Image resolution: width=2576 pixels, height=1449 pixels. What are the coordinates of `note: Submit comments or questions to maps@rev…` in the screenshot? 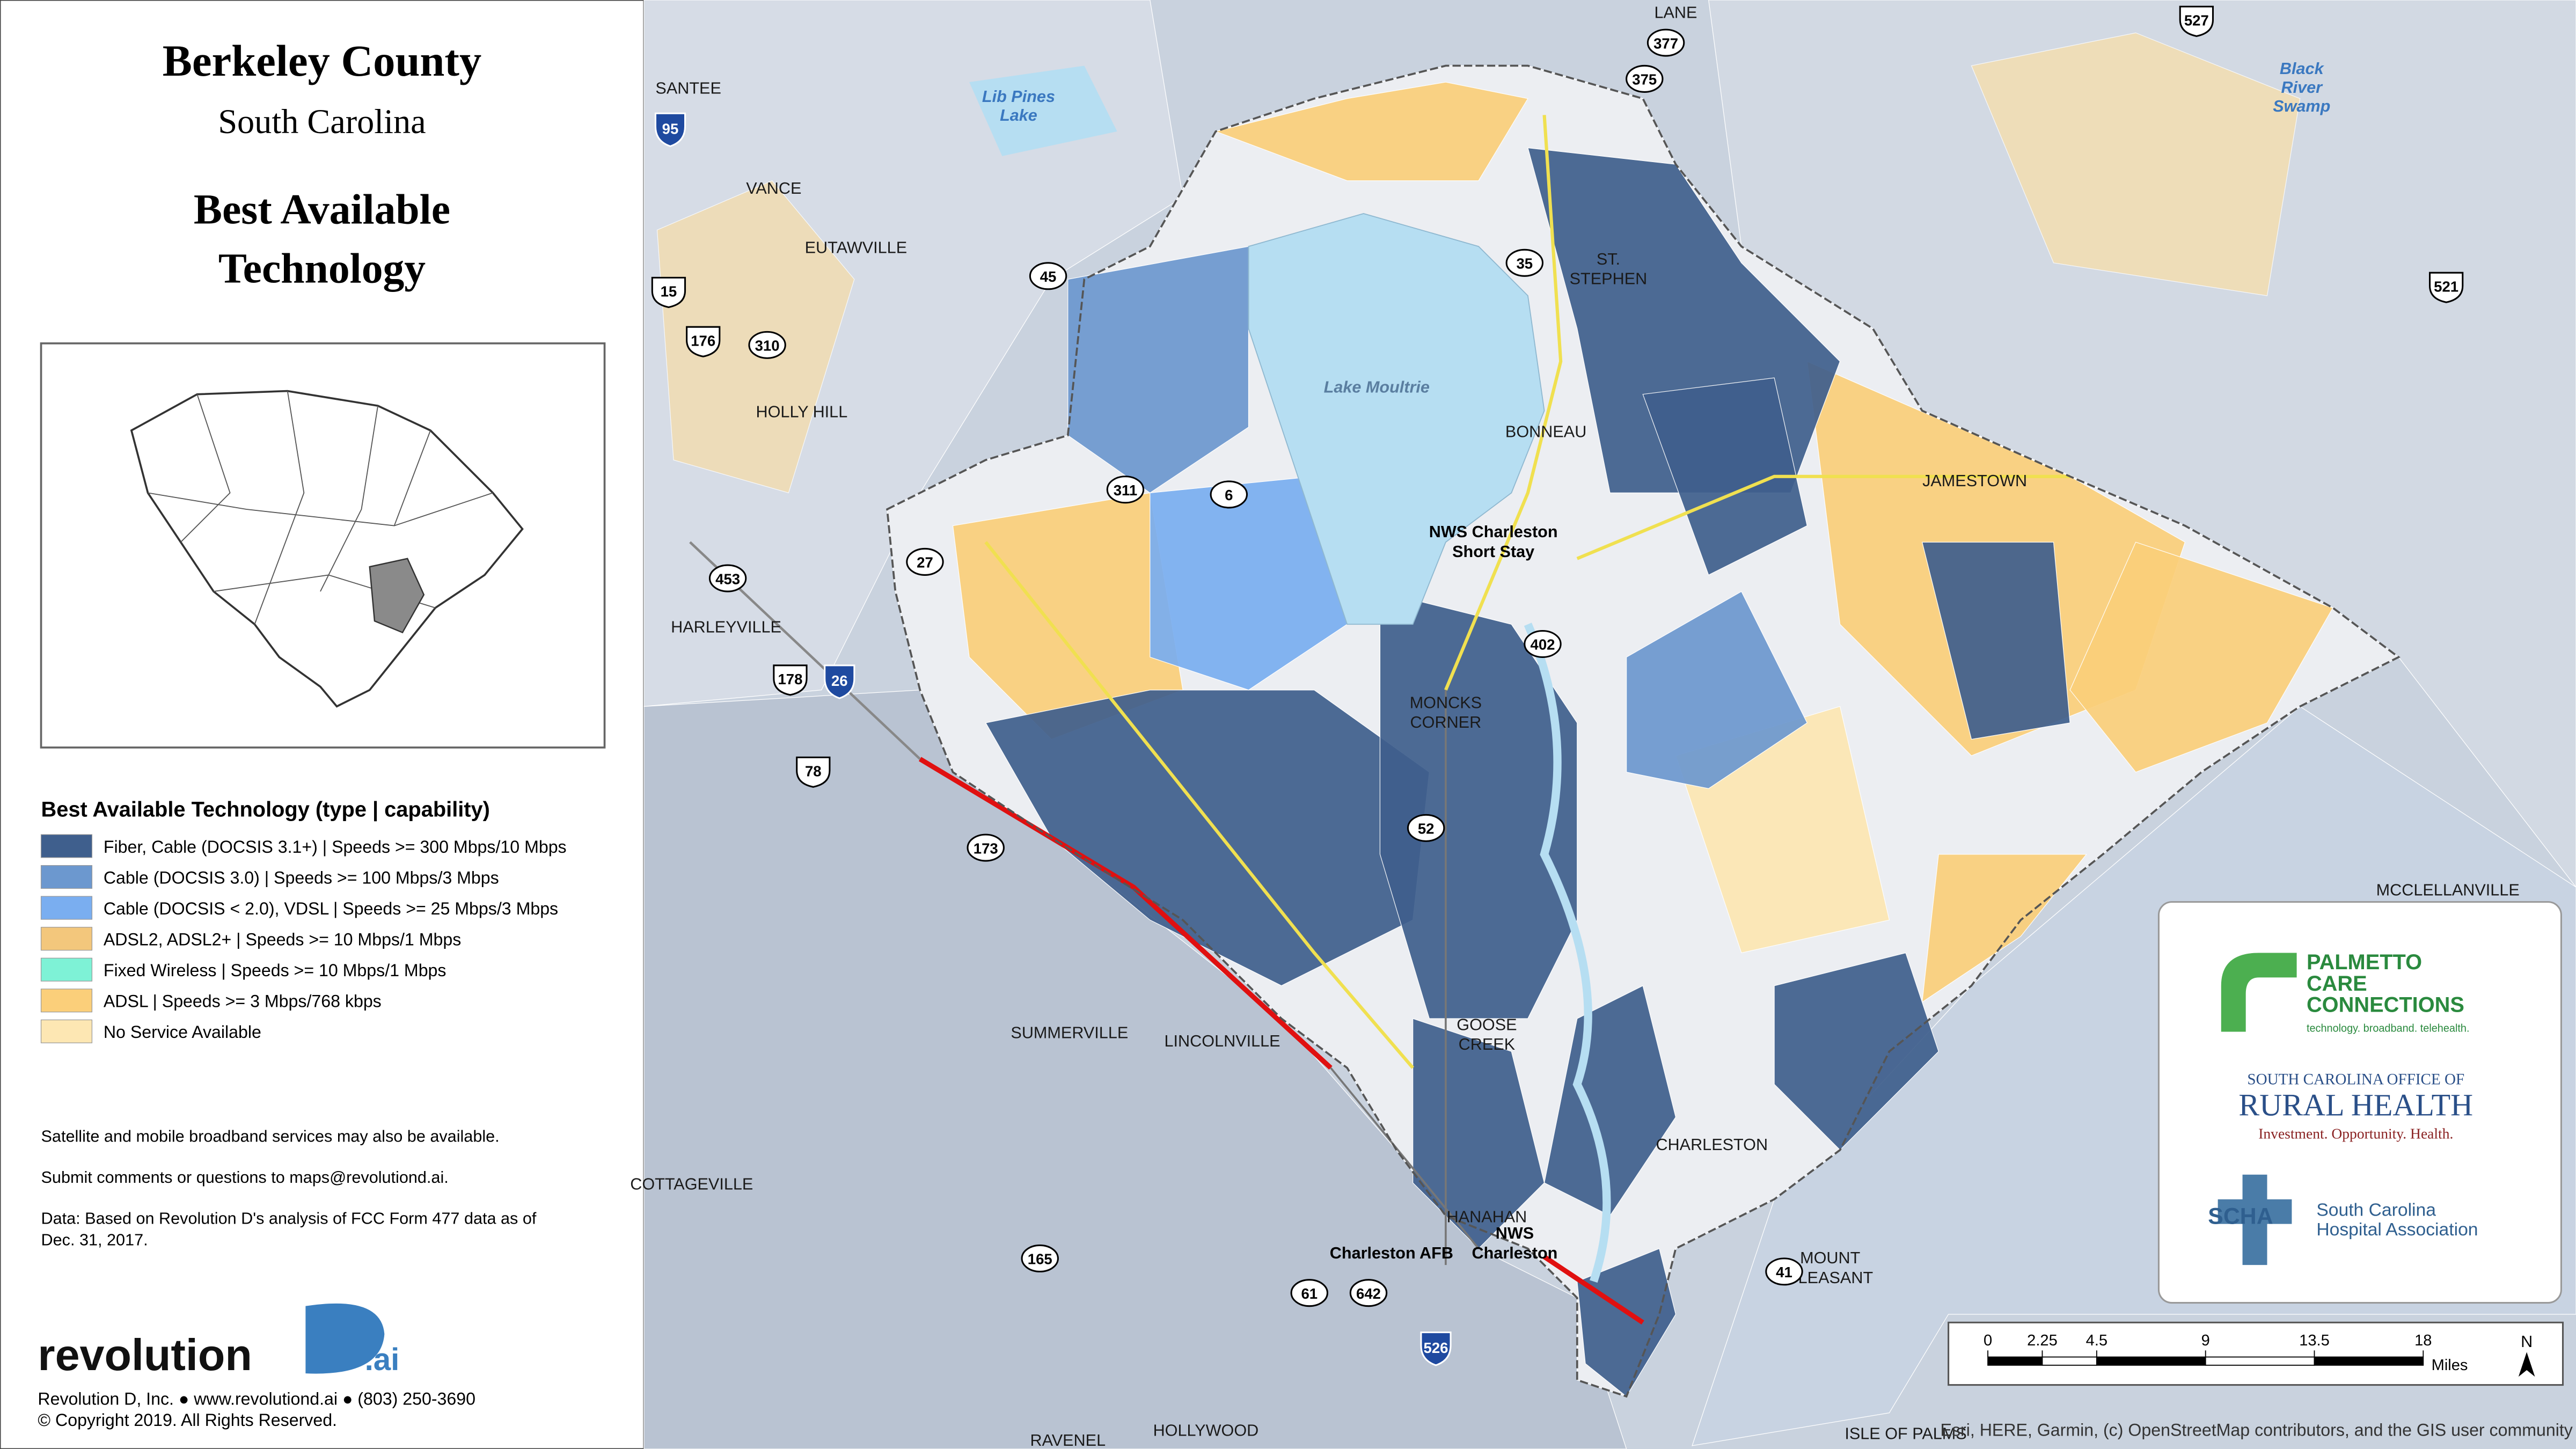 It's located at (245, 1177).